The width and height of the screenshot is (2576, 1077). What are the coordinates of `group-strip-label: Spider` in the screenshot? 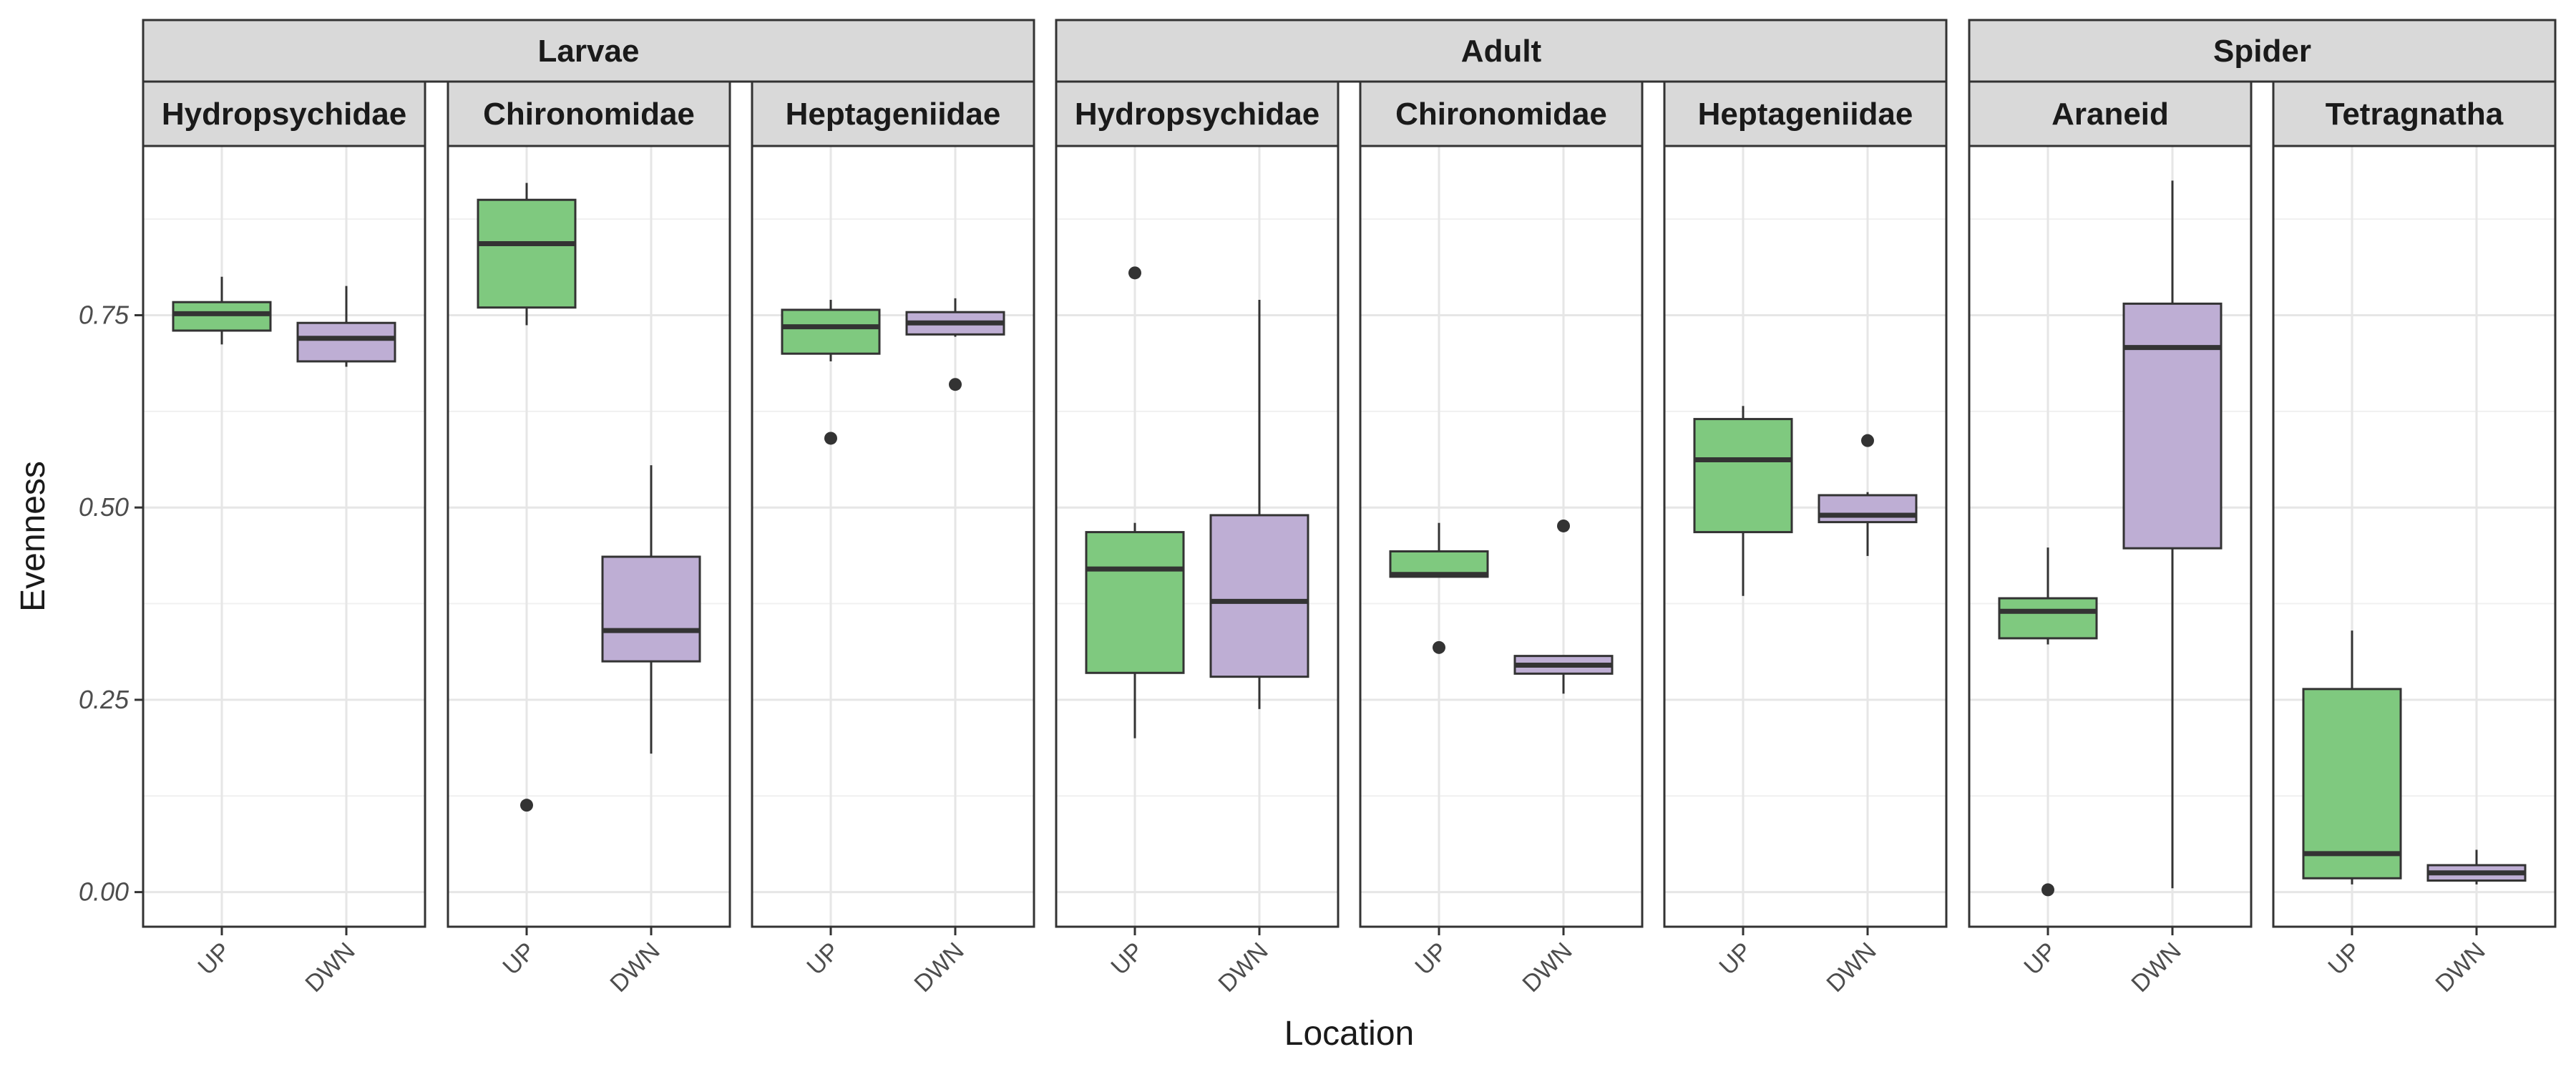 It's located at (2262, 51).